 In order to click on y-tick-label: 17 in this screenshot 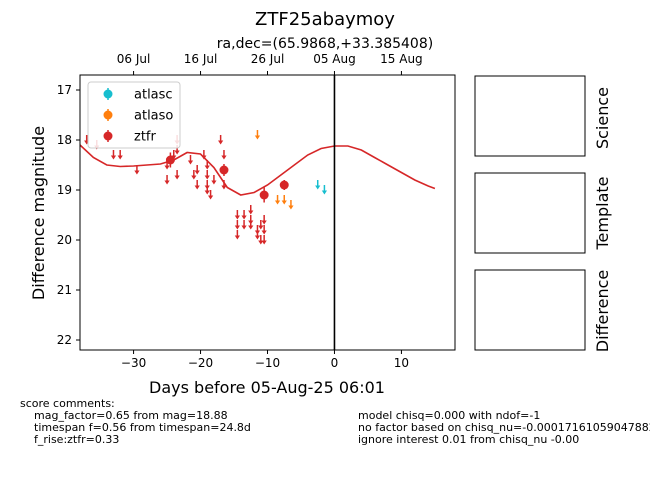, I will do `click(64, 90)`.